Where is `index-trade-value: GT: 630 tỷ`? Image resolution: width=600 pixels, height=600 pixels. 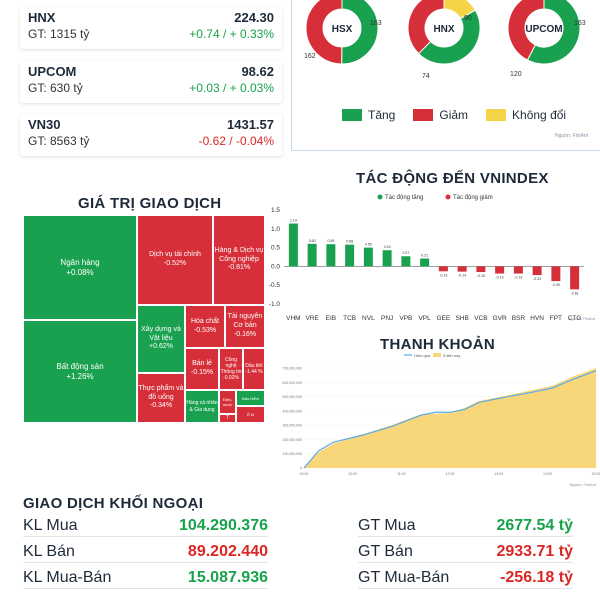 index-trade-value: GT: 630 tỷ is located at coordinates (55, 88).